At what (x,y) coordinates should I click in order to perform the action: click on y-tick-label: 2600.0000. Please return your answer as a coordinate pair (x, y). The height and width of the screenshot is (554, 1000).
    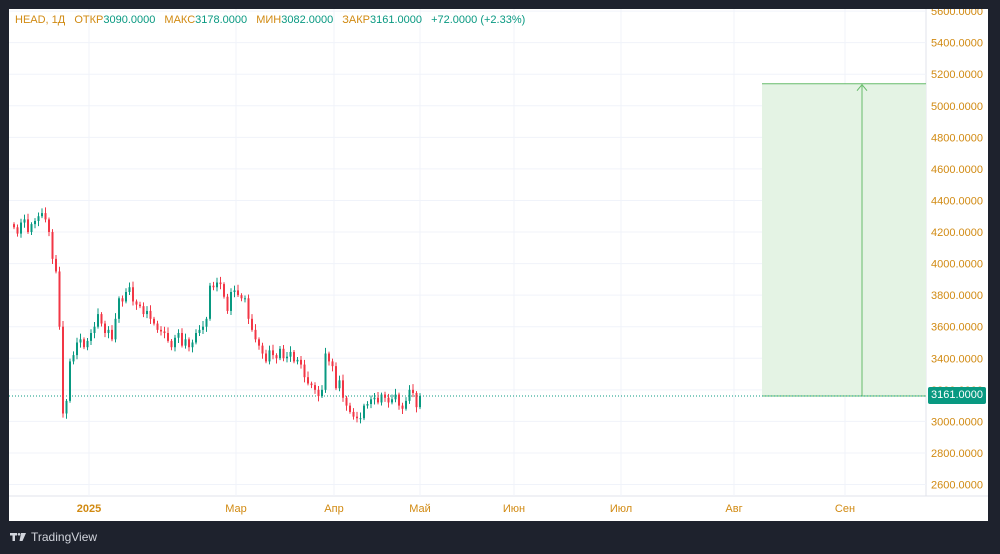
    Looking at the image, I should click on (957, 486).